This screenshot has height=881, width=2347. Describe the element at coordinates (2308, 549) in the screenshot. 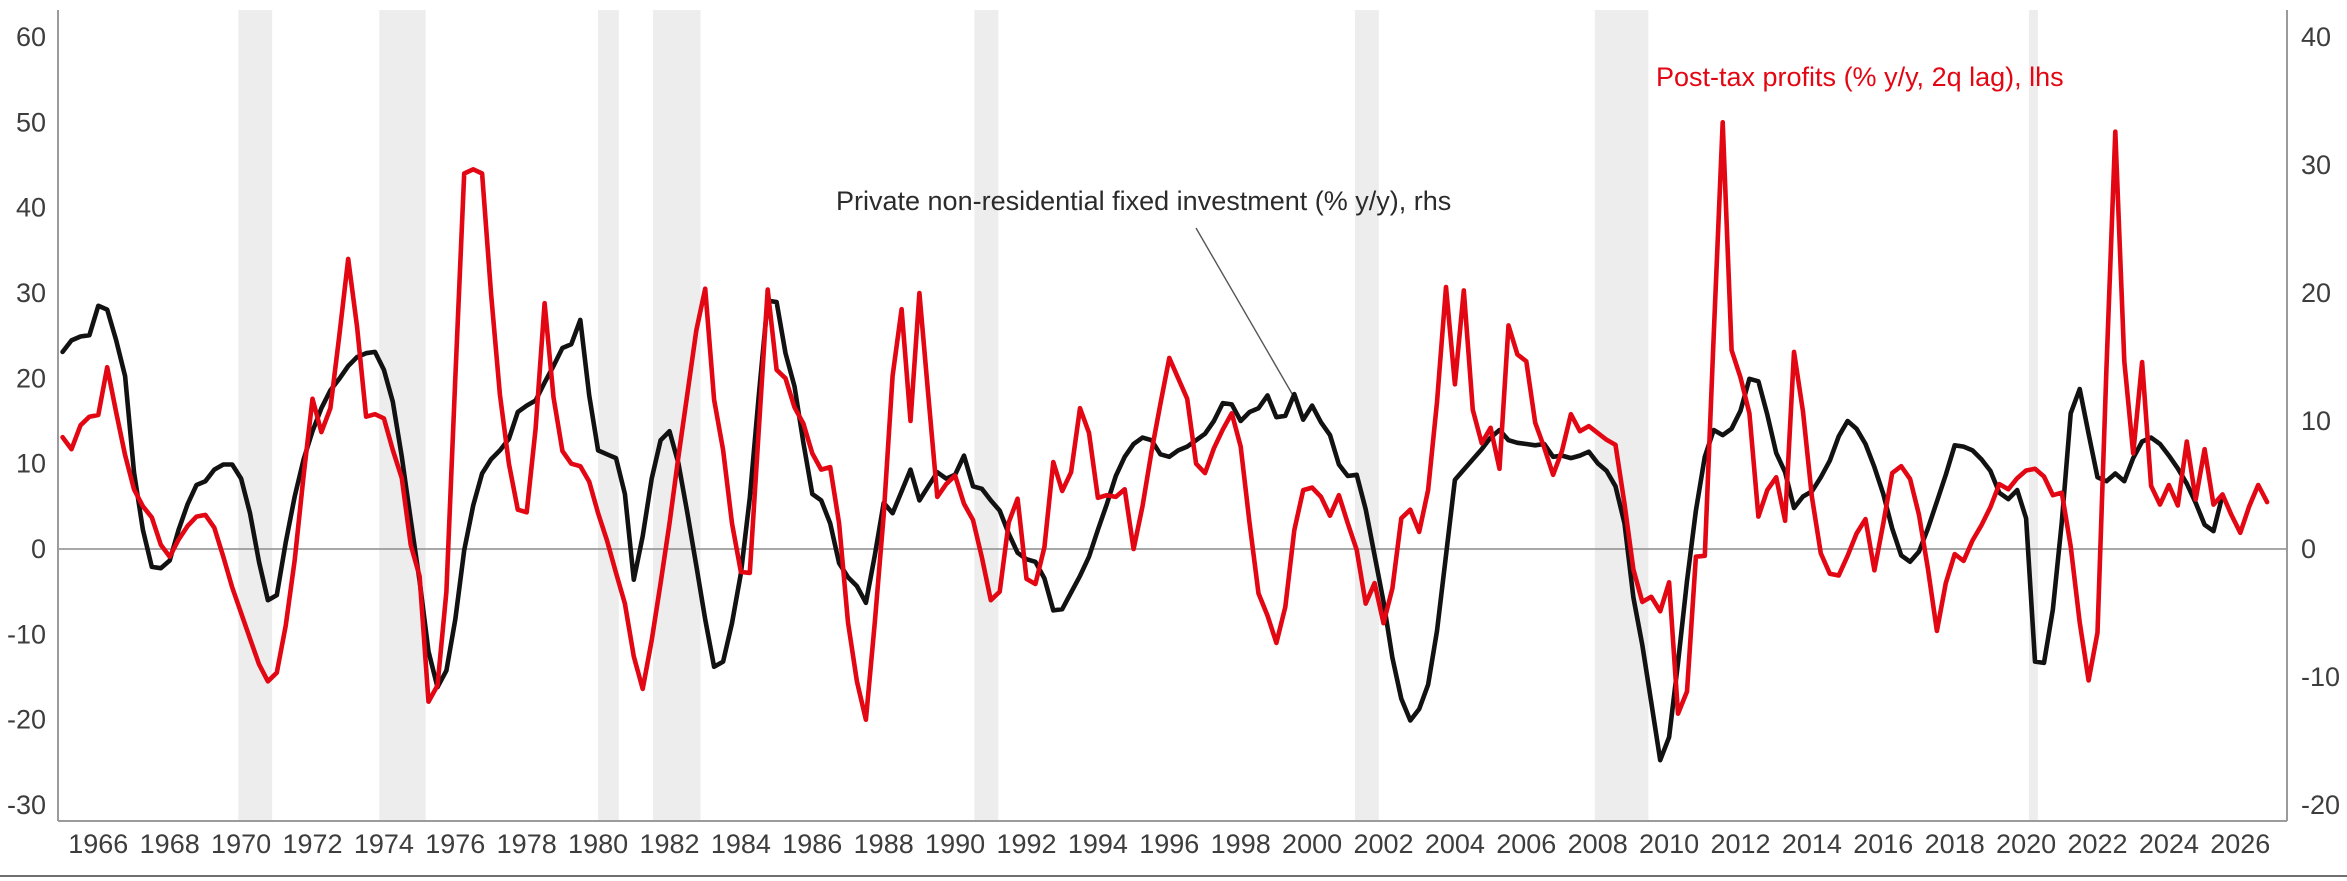

I see `right-axis-tick-label: 0` at that location.